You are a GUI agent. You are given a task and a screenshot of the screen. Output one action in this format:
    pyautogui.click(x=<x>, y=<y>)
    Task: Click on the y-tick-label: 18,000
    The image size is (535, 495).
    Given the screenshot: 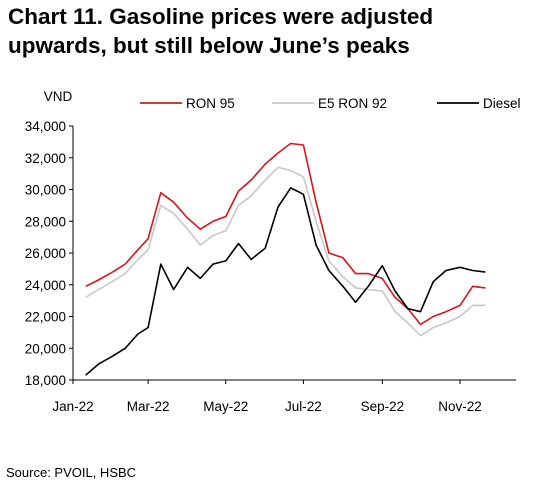 What is the action you would take?
    pyautogui.click(x=45, y=380)
    